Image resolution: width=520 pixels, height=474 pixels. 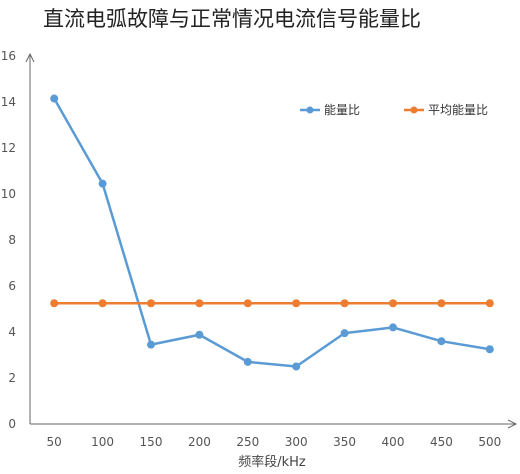 I want to click on y-axis-arrow, so click(x=30, y=57).